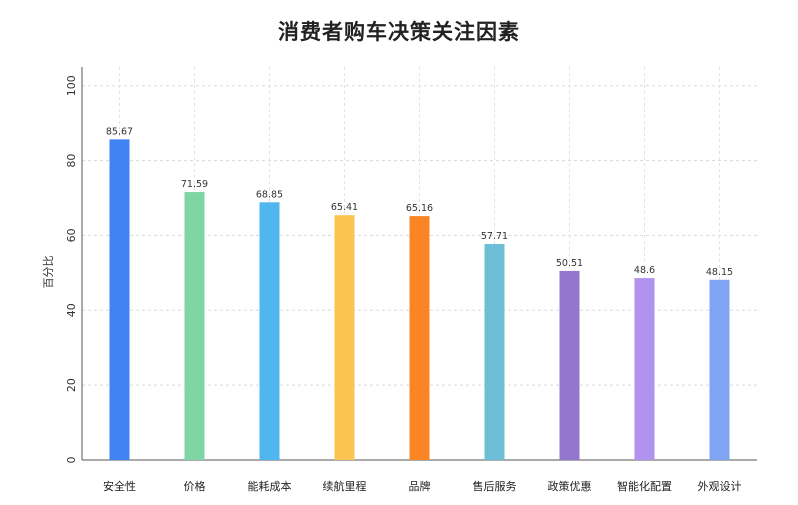 This screenshot has height=505, width=798. Describe the element at coordinates (194, 184) in the screenshot. I see `bar-value-label: 71.59` at that location.